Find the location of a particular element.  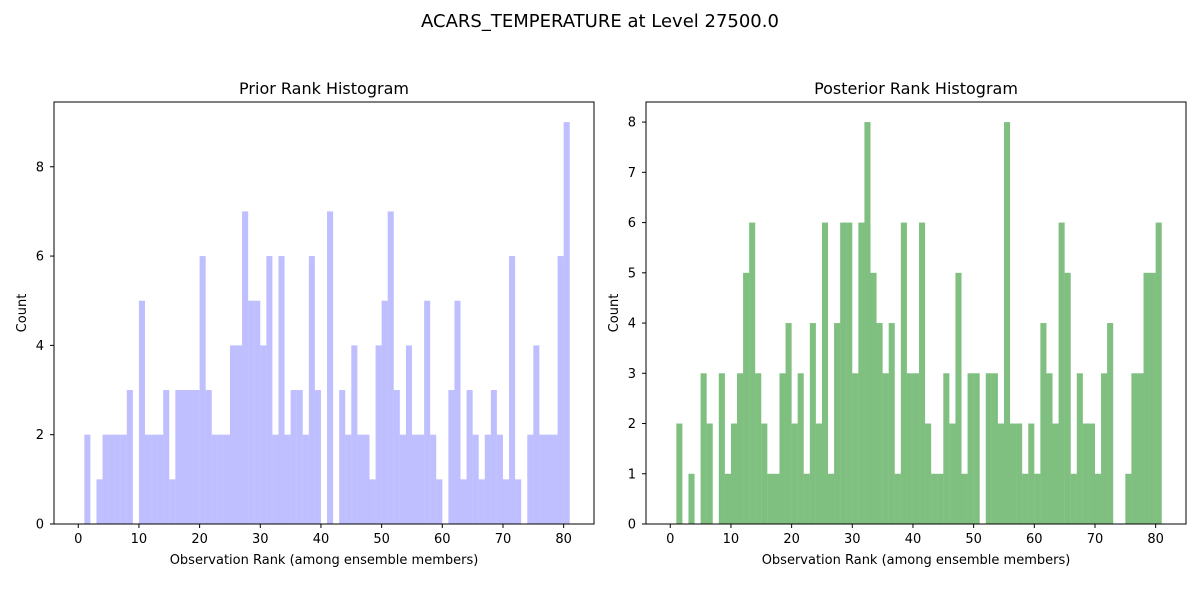

posterior-y-tick-label: 5 is located at coordinates (632, 273).